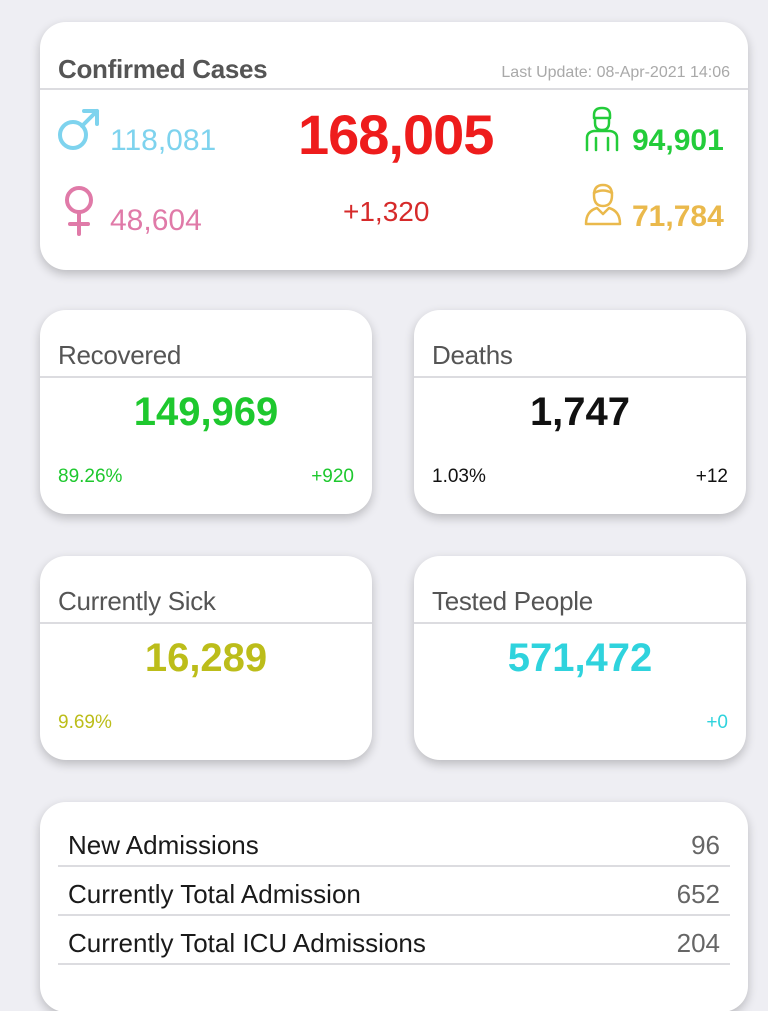 This screenshot has height=1011, width=768. Describe the element at coordinates (678, 140) in the screenshot. I see `workers-count: 94,901` at that location.